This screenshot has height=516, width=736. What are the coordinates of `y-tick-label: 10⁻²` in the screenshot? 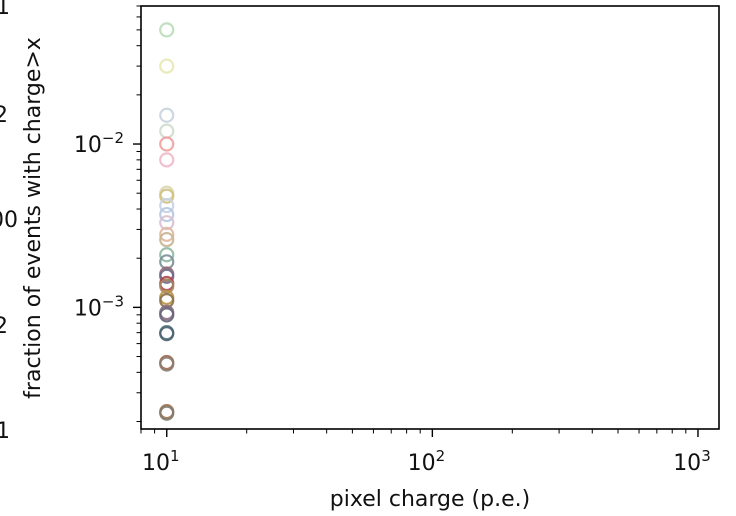 It's located at (99, 143).